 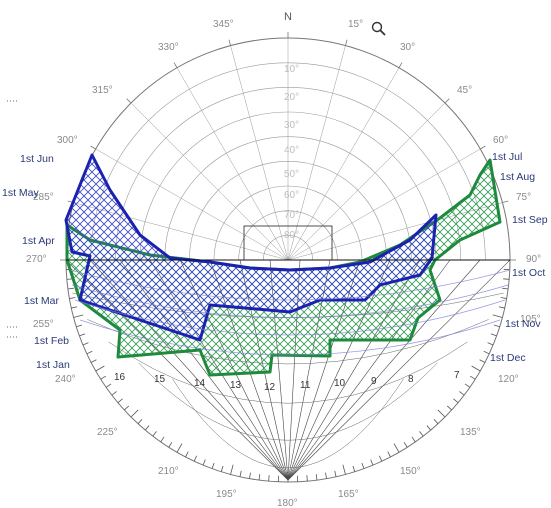 I want to click on azimuth-label-120: 120°, so click(x=508, y=379).